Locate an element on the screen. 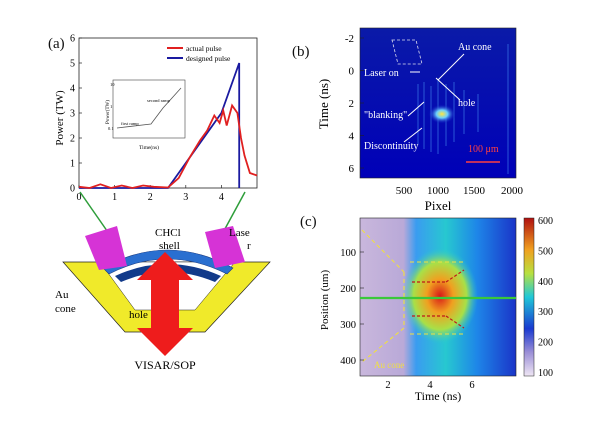 This screenshot has width=600, height=423. annot-hole: hole is located at coordinates (467, 103).